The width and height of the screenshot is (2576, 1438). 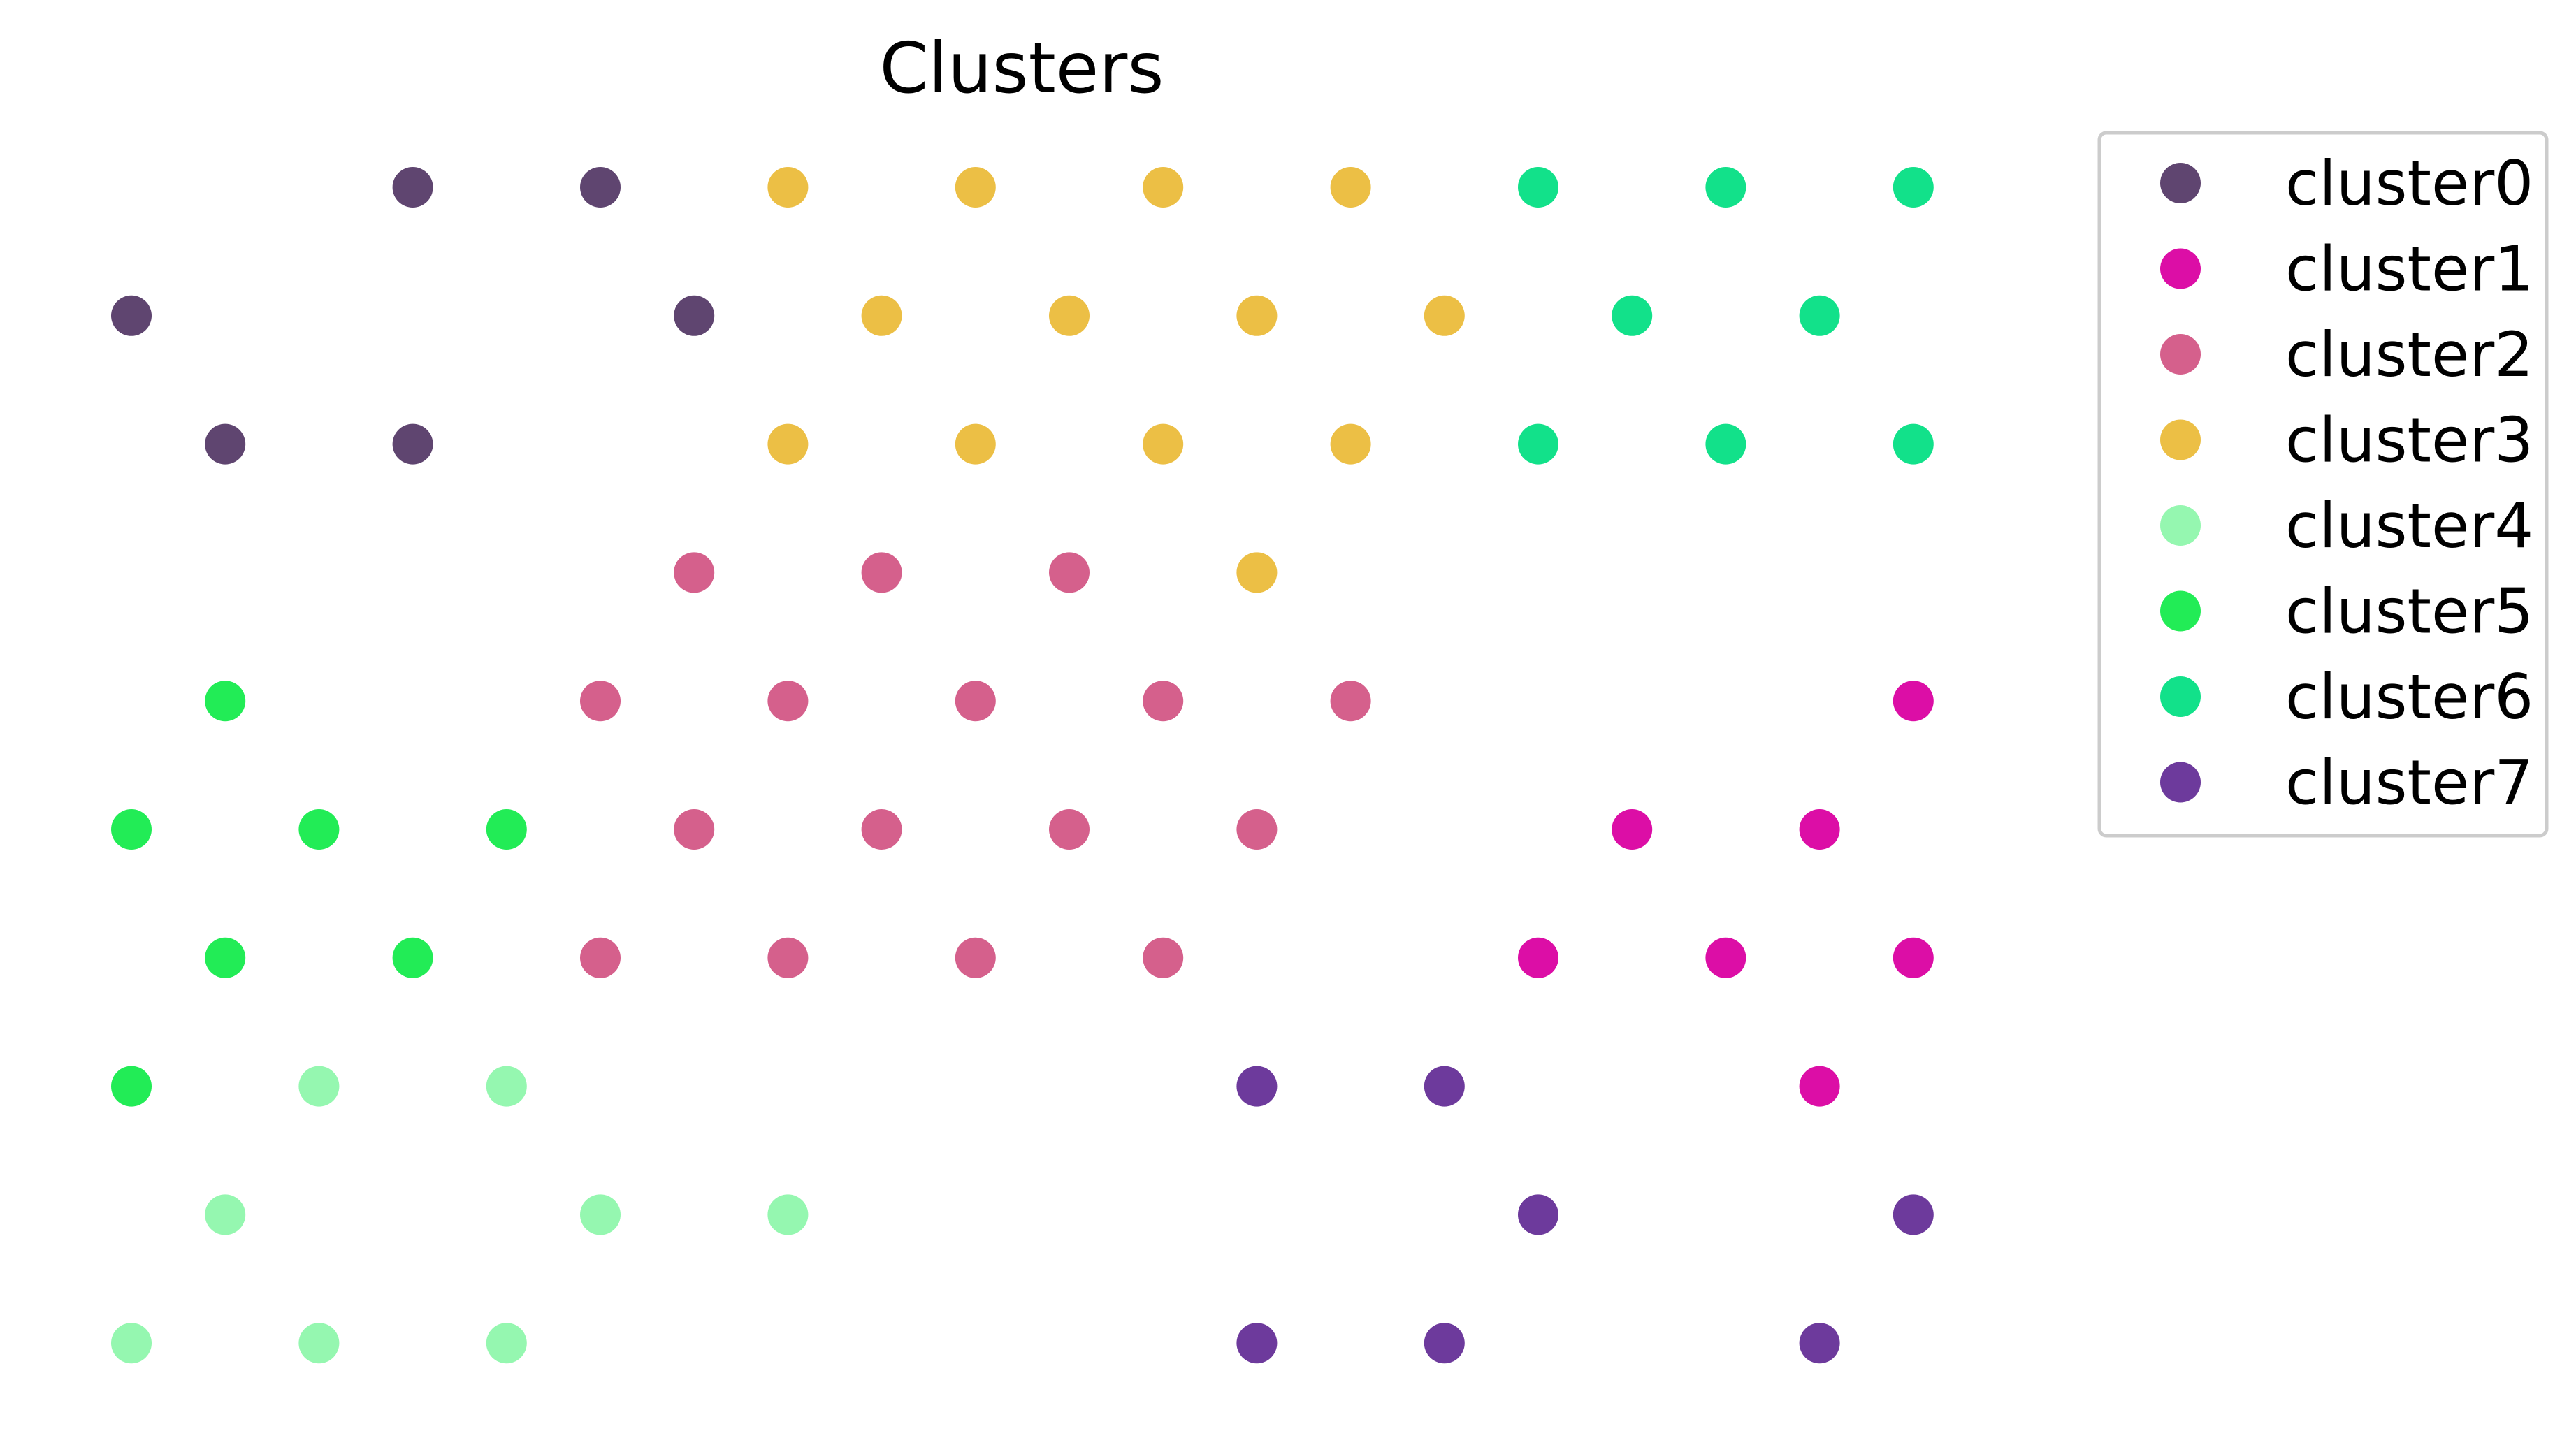 I want to click on legend-label-cluster3: cluster3, so click(x=2409, y=441).